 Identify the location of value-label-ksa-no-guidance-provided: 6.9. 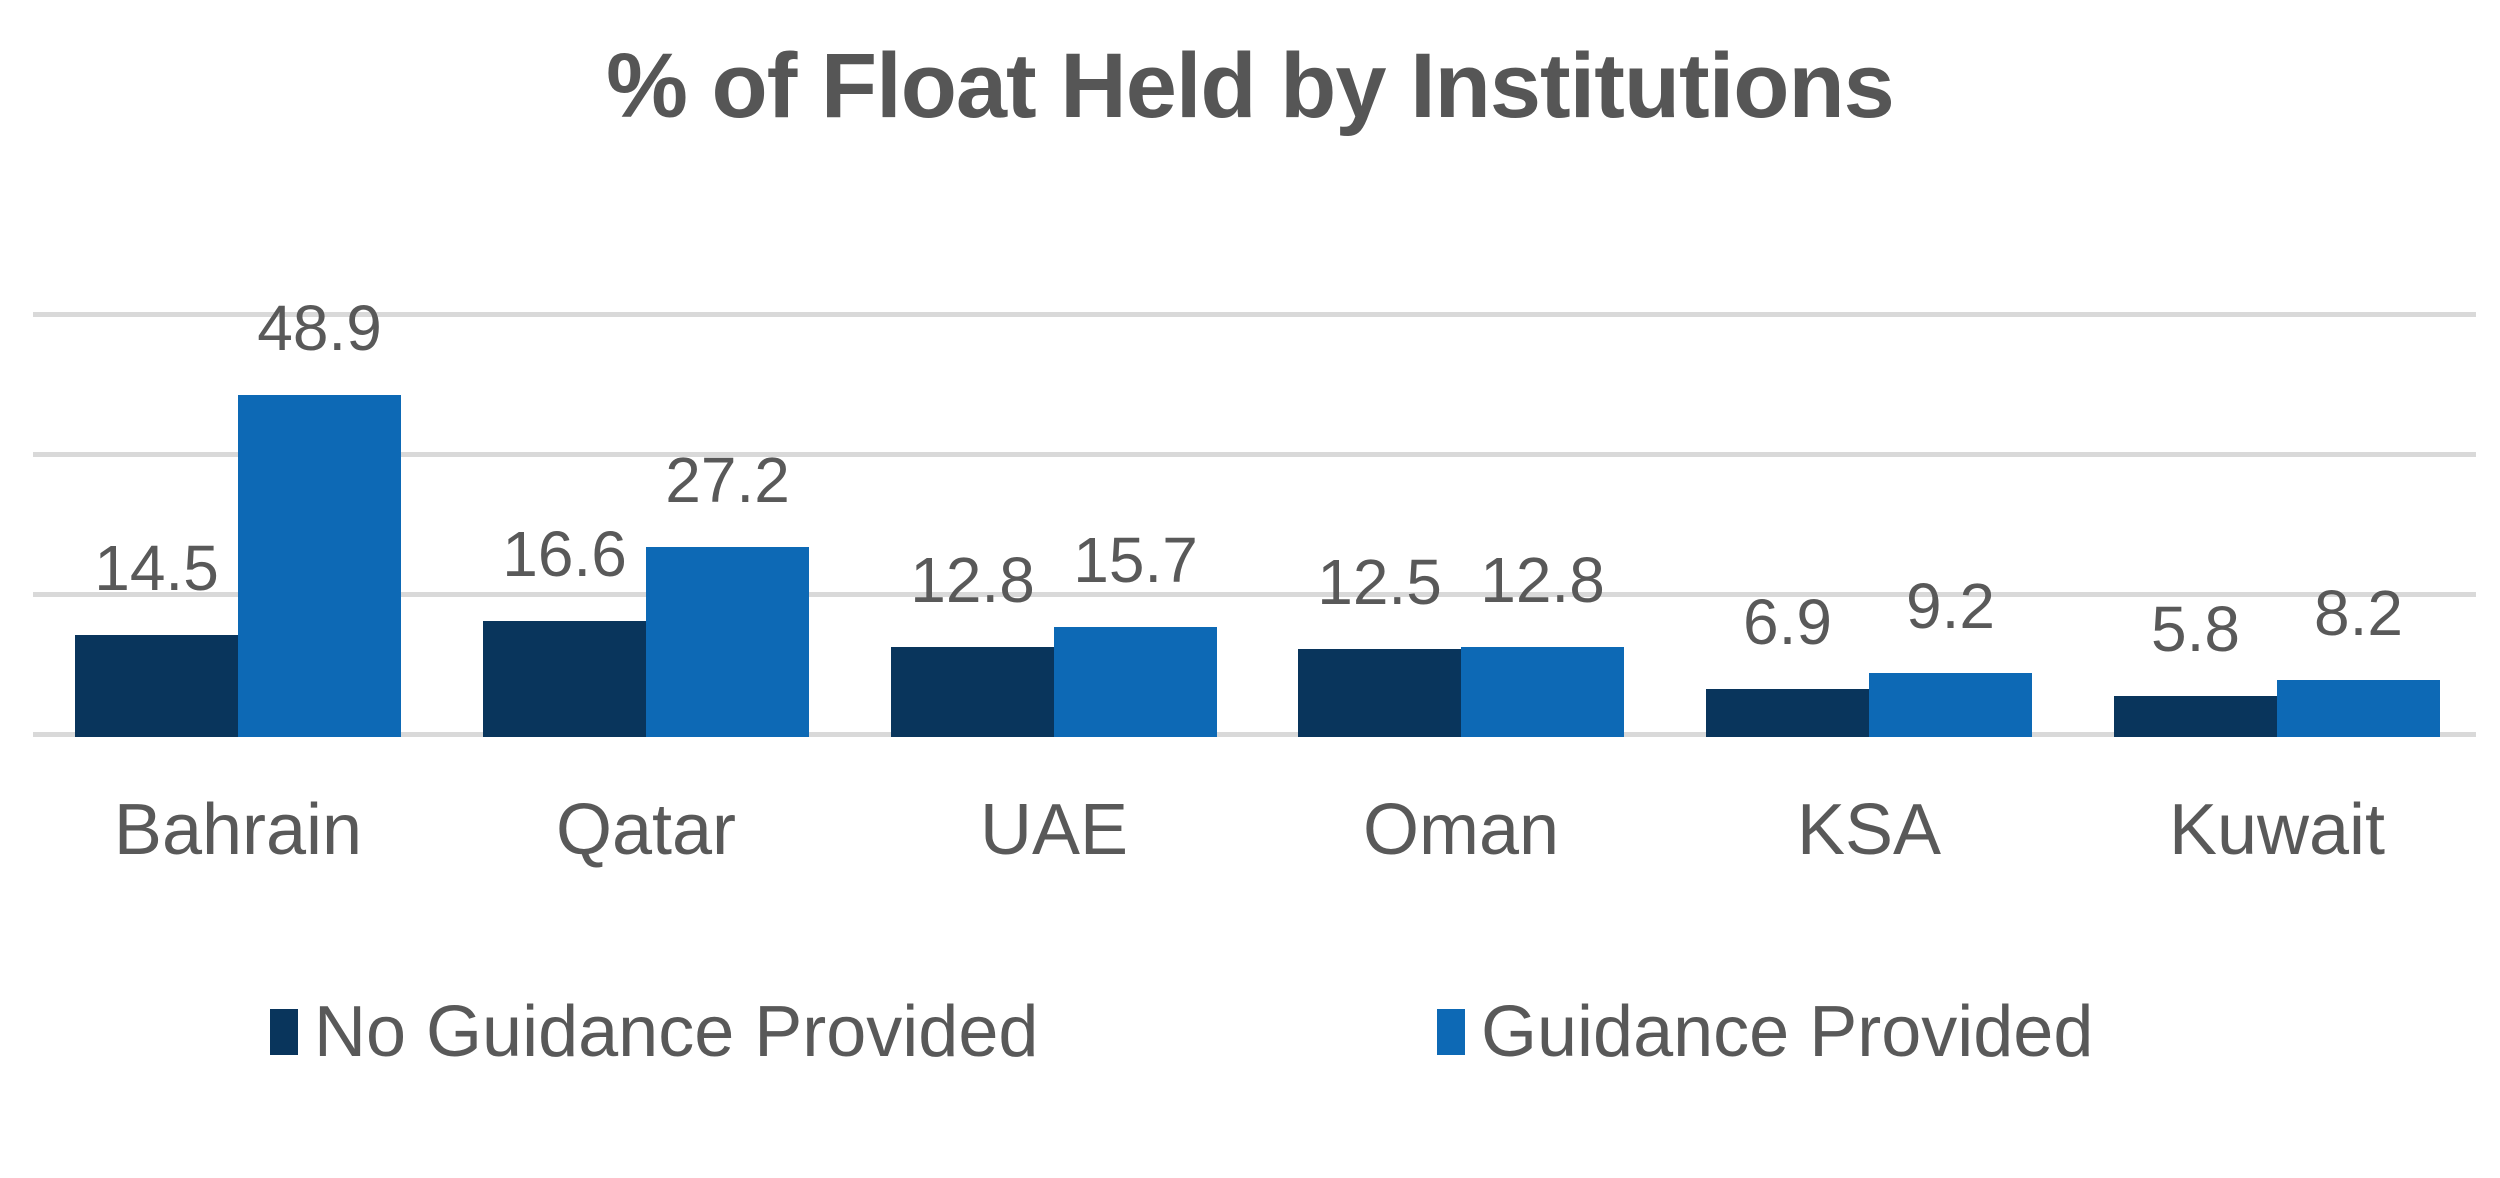
(1787, 622).